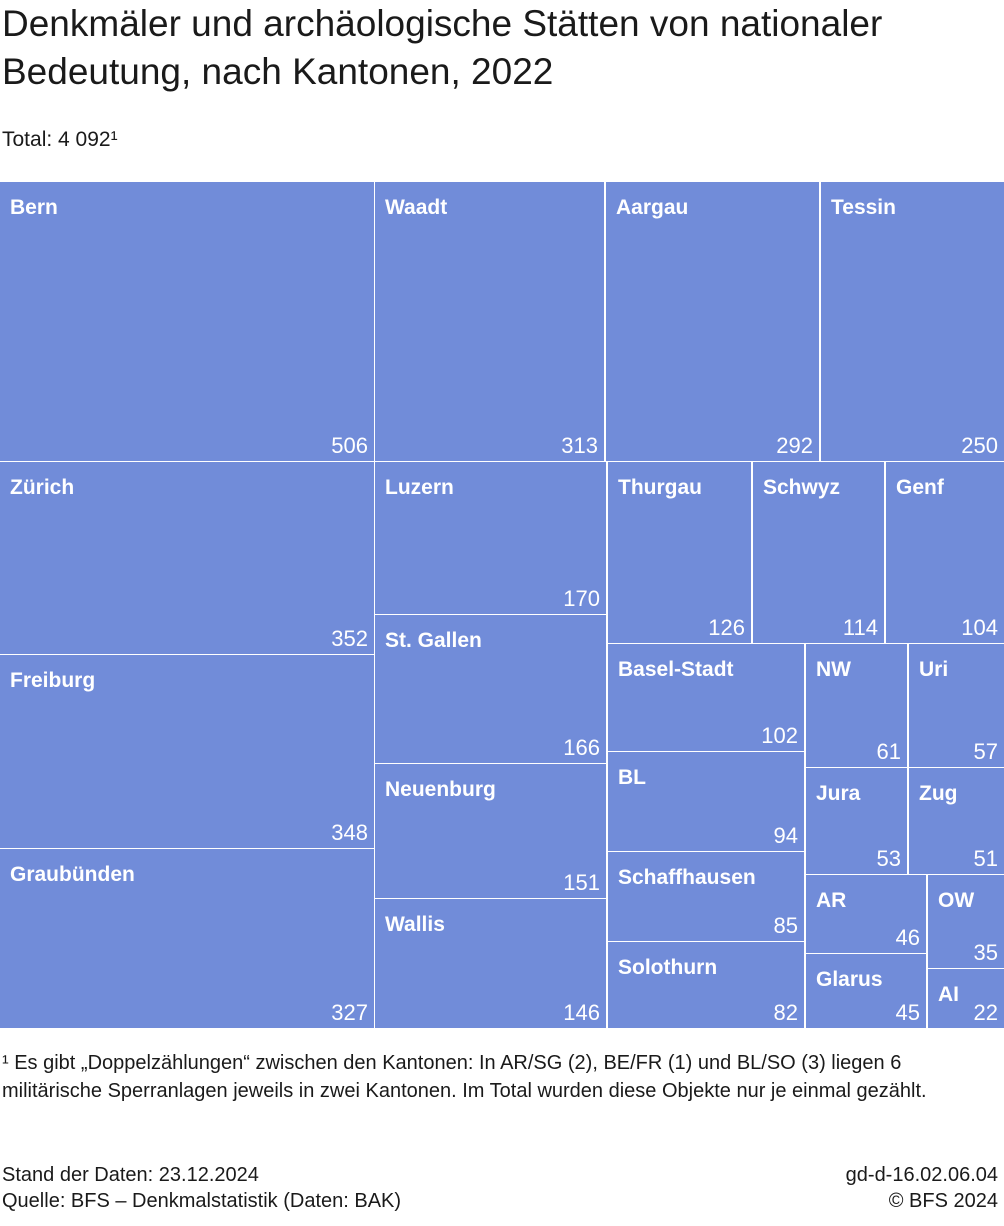  What do you see at coordinates (581, 882) in the screenshot?
I see `tile-value: 151` at bounding box center [581, 882].